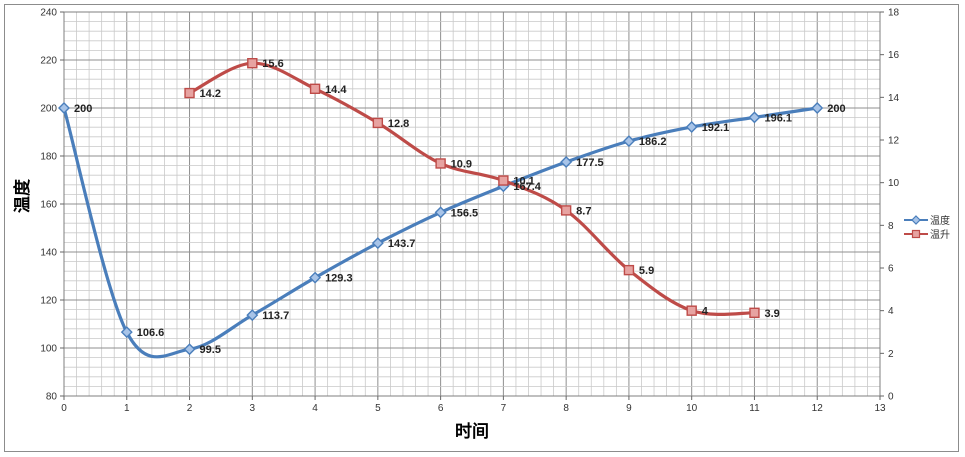 The width and height of the screenshot is (965, 457). I want to click on left-y-tick-label: 240, so click(48, 13).